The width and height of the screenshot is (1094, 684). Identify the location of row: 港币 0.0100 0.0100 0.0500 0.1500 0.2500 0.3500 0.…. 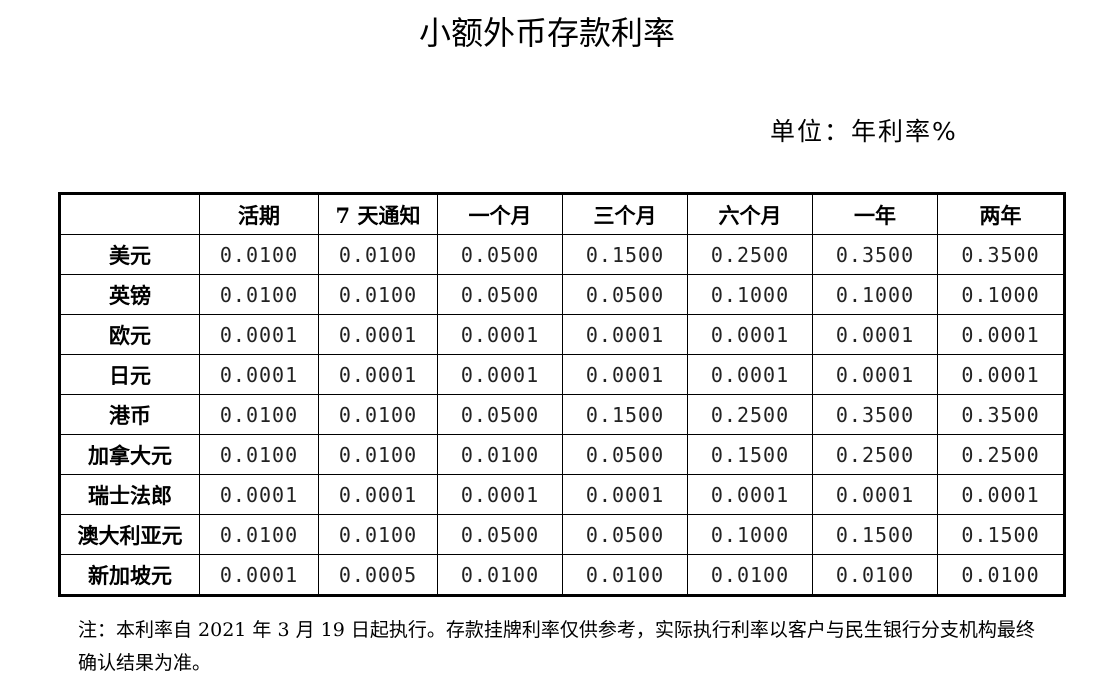
(562, 414).